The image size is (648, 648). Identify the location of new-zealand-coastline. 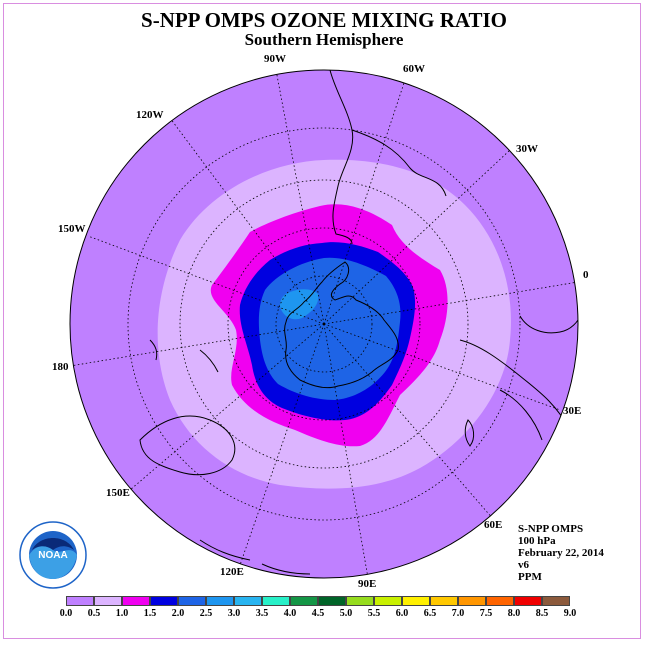
(184, 356).